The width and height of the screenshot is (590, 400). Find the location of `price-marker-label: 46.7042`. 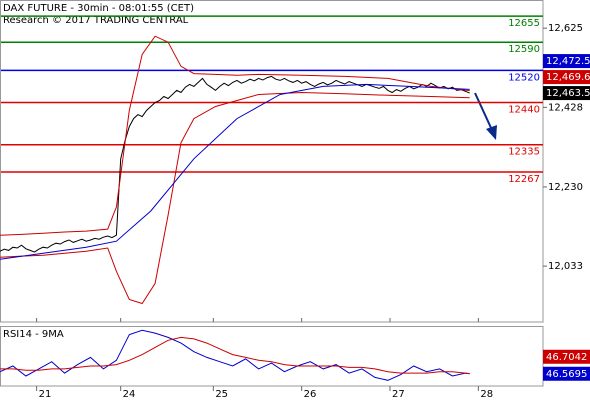

price-marker-label: 46.7042 is located at coordinates (566, 357).